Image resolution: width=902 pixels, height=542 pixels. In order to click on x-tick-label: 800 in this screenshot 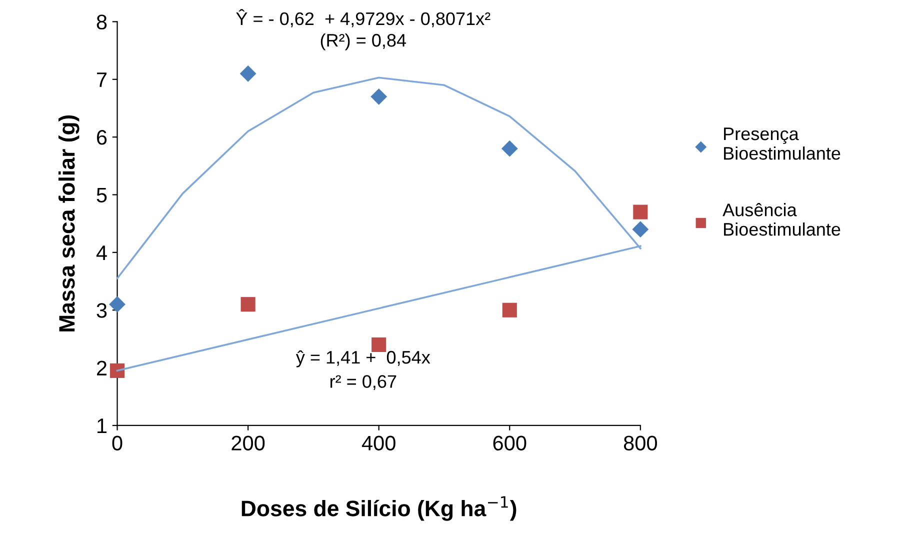, I will do `click(640, 443)`.